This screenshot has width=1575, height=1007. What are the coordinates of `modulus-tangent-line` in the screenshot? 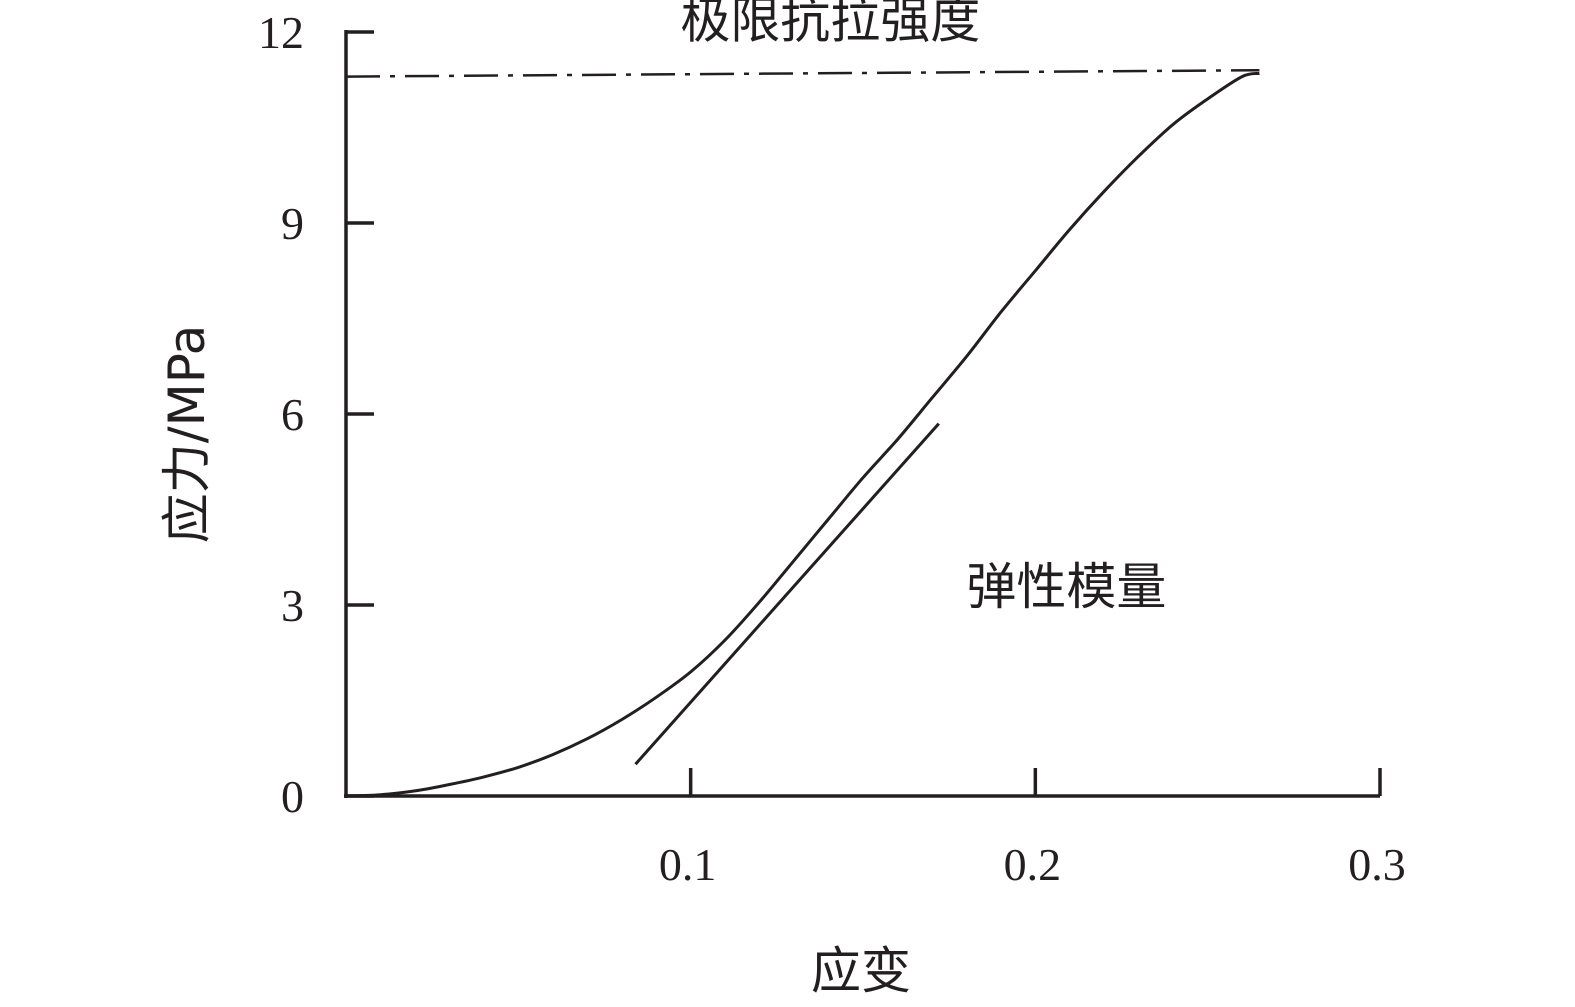 It's located at (787, 594).